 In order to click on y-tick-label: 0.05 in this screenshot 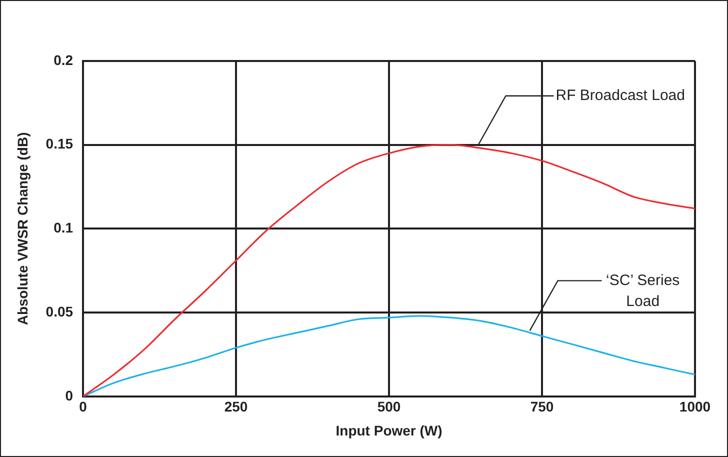, I will do `click(60, 311)`.